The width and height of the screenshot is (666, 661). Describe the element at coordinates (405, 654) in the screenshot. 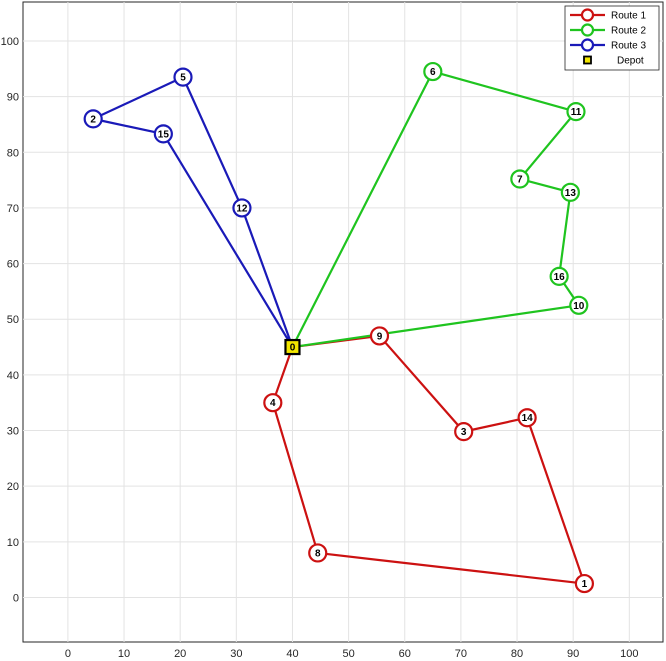

I see `x-tick-label: 60` at that location.